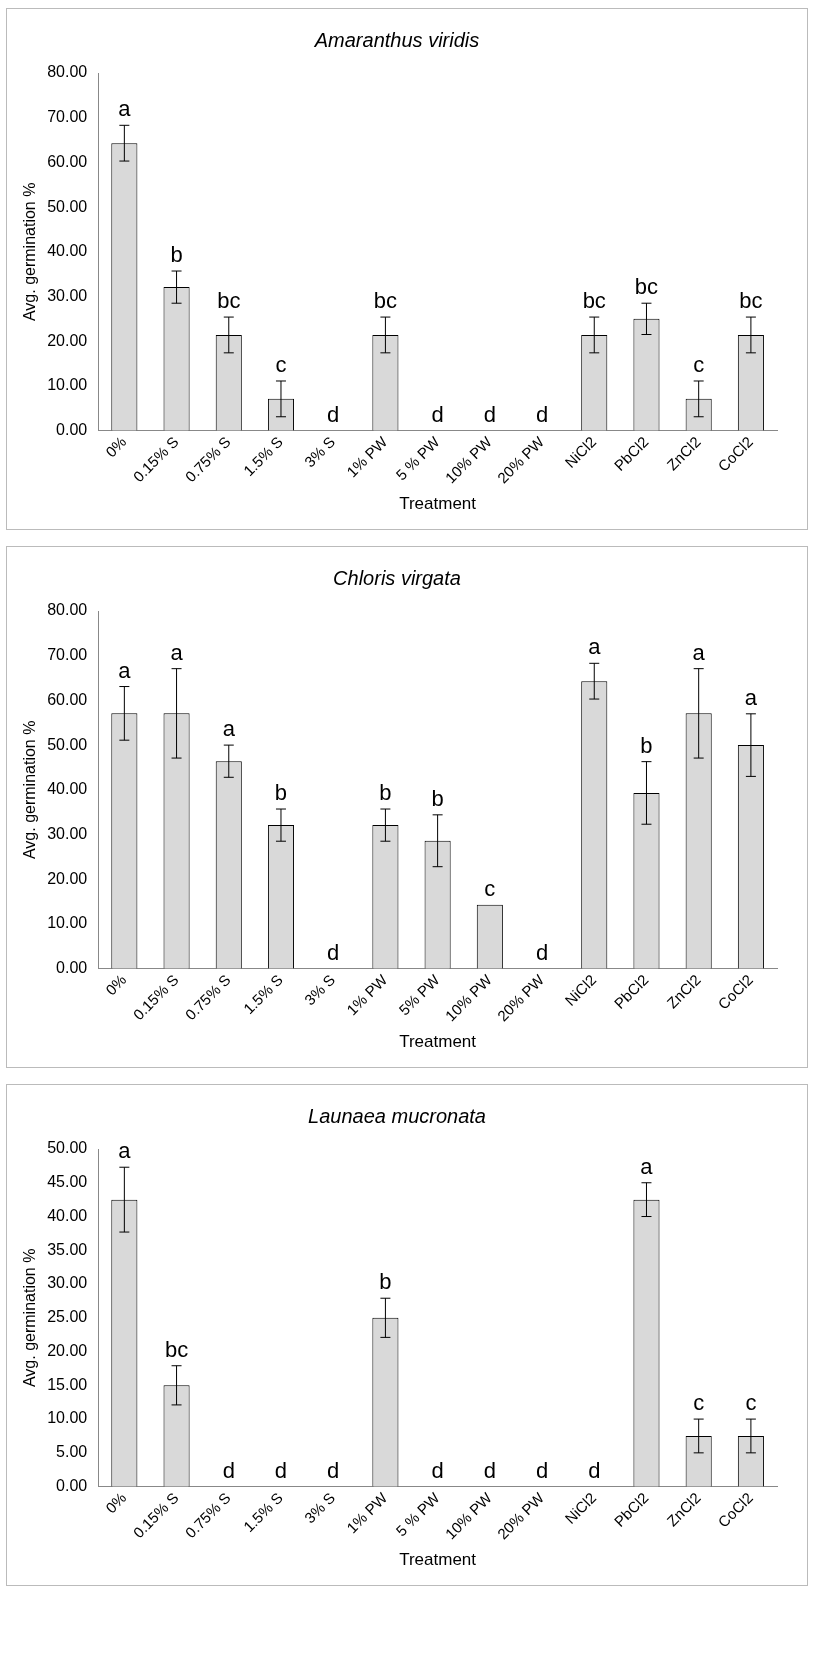 The height and width of the screenshot is (1657, 816). What do you see at coordinates (396, 39) in the screenshot?
I see `chart-title: Amaranthus viridis` at bounding box center [396, 39].